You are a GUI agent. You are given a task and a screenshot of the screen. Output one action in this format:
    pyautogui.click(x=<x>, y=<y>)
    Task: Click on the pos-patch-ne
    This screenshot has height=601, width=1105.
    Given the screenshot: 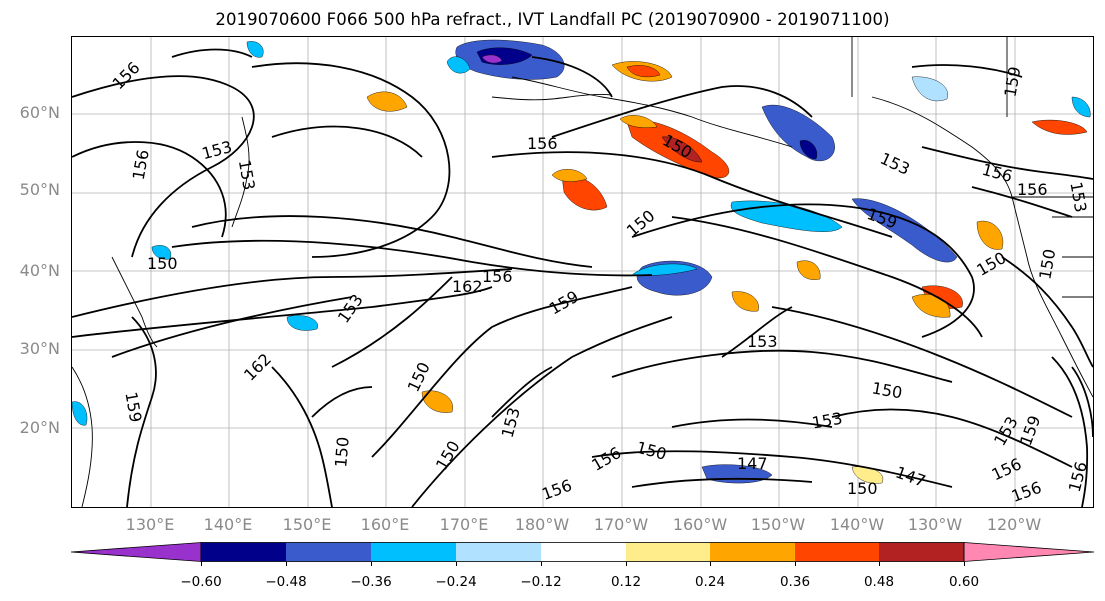 What is the action you would take?
    pyautogui.click(x=1059, y=127)
    